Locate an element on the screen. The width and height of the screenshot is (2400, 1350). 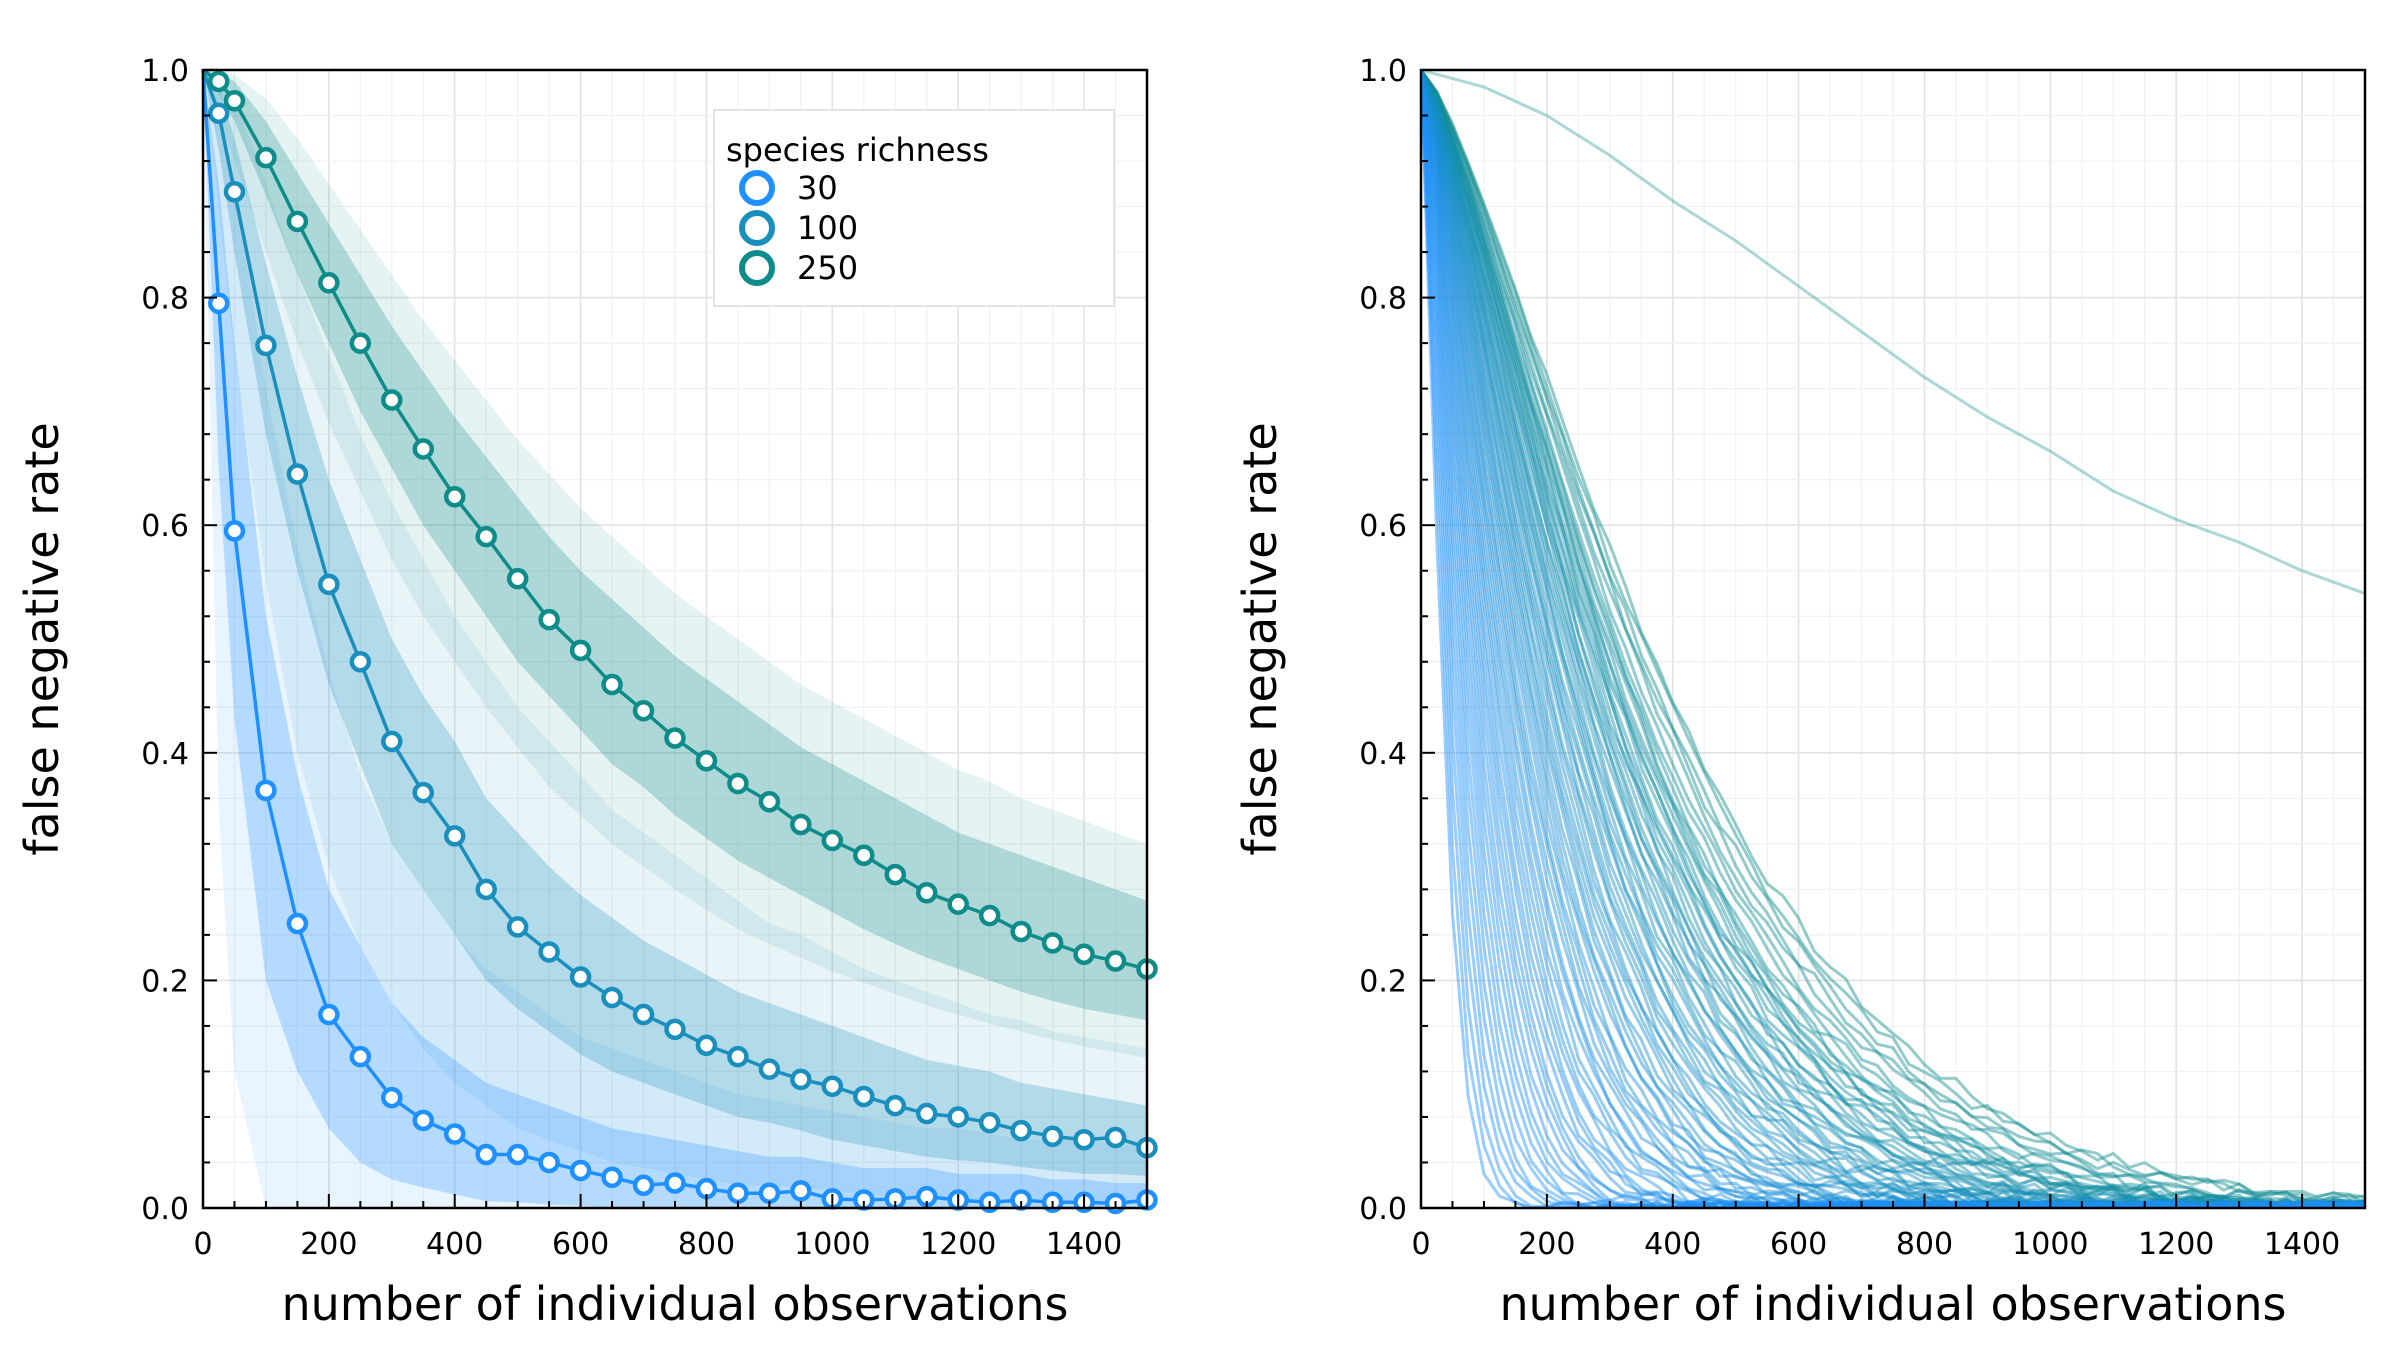
legend-label-30: 30 is located at coordinates (817, 188).